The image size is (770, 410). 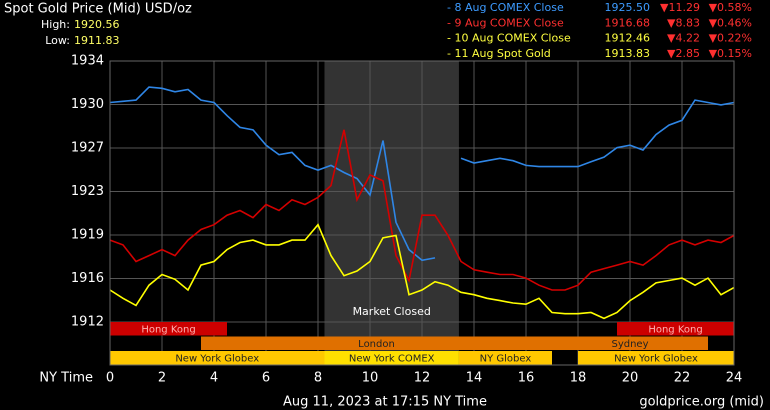 What do you see at coordinates (578, 378) in the screenshot?
I see `x-tick-label: 18` at bounding box center [578, 378].